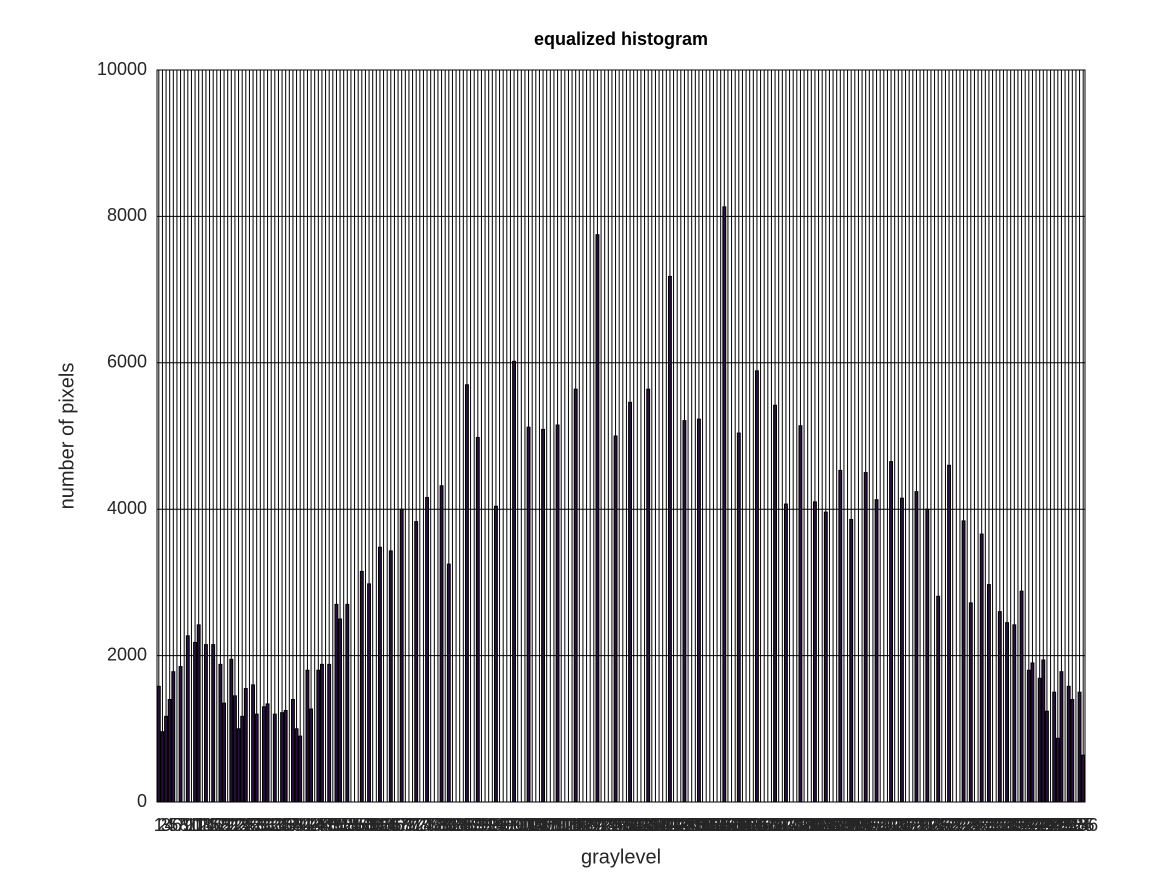  Describe the element at coordinates (949, 825) in the screenshot. I see `x-tick-label: 219` at that location.